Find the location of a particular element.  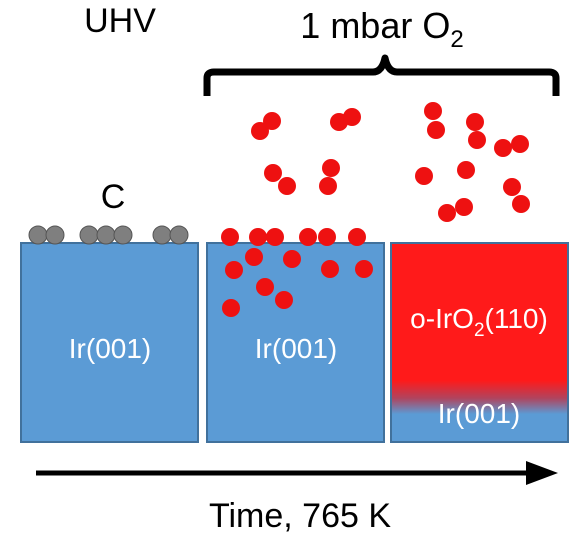

carbon-atoms is located at coordinates (108, 235).